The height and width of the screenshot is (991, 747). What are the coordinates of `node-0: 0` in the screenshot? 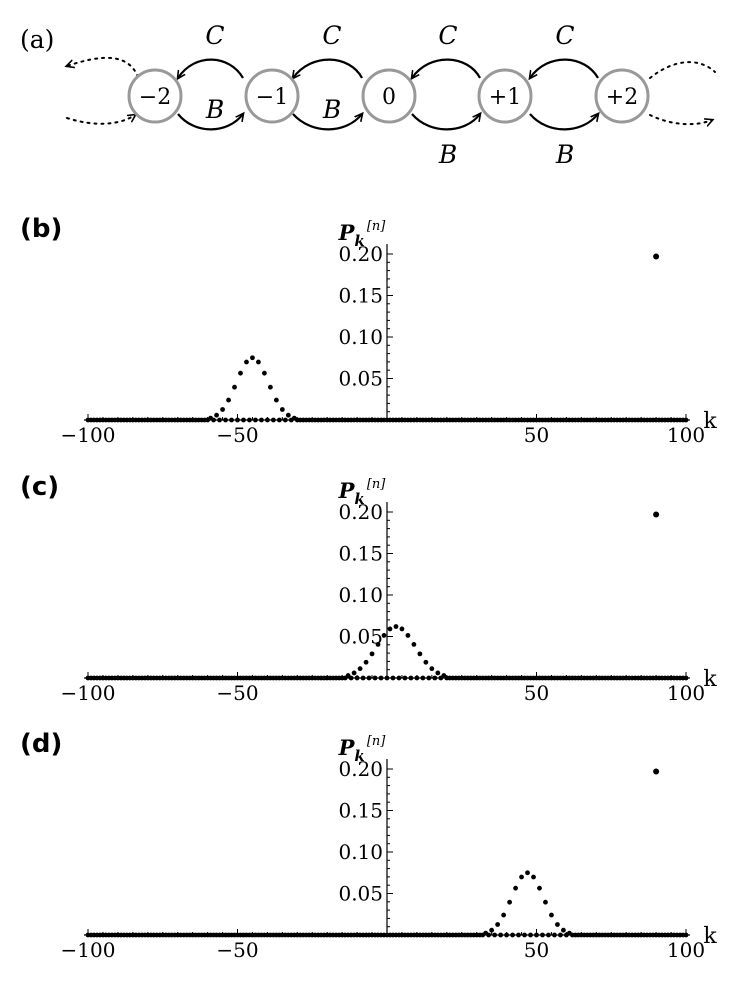 It's located at (389, 96).